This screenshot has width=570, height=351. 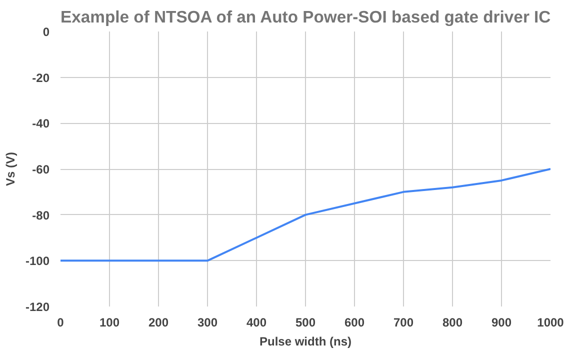 I want to click on x-tick-label: 200, so click(x=158, y=323).